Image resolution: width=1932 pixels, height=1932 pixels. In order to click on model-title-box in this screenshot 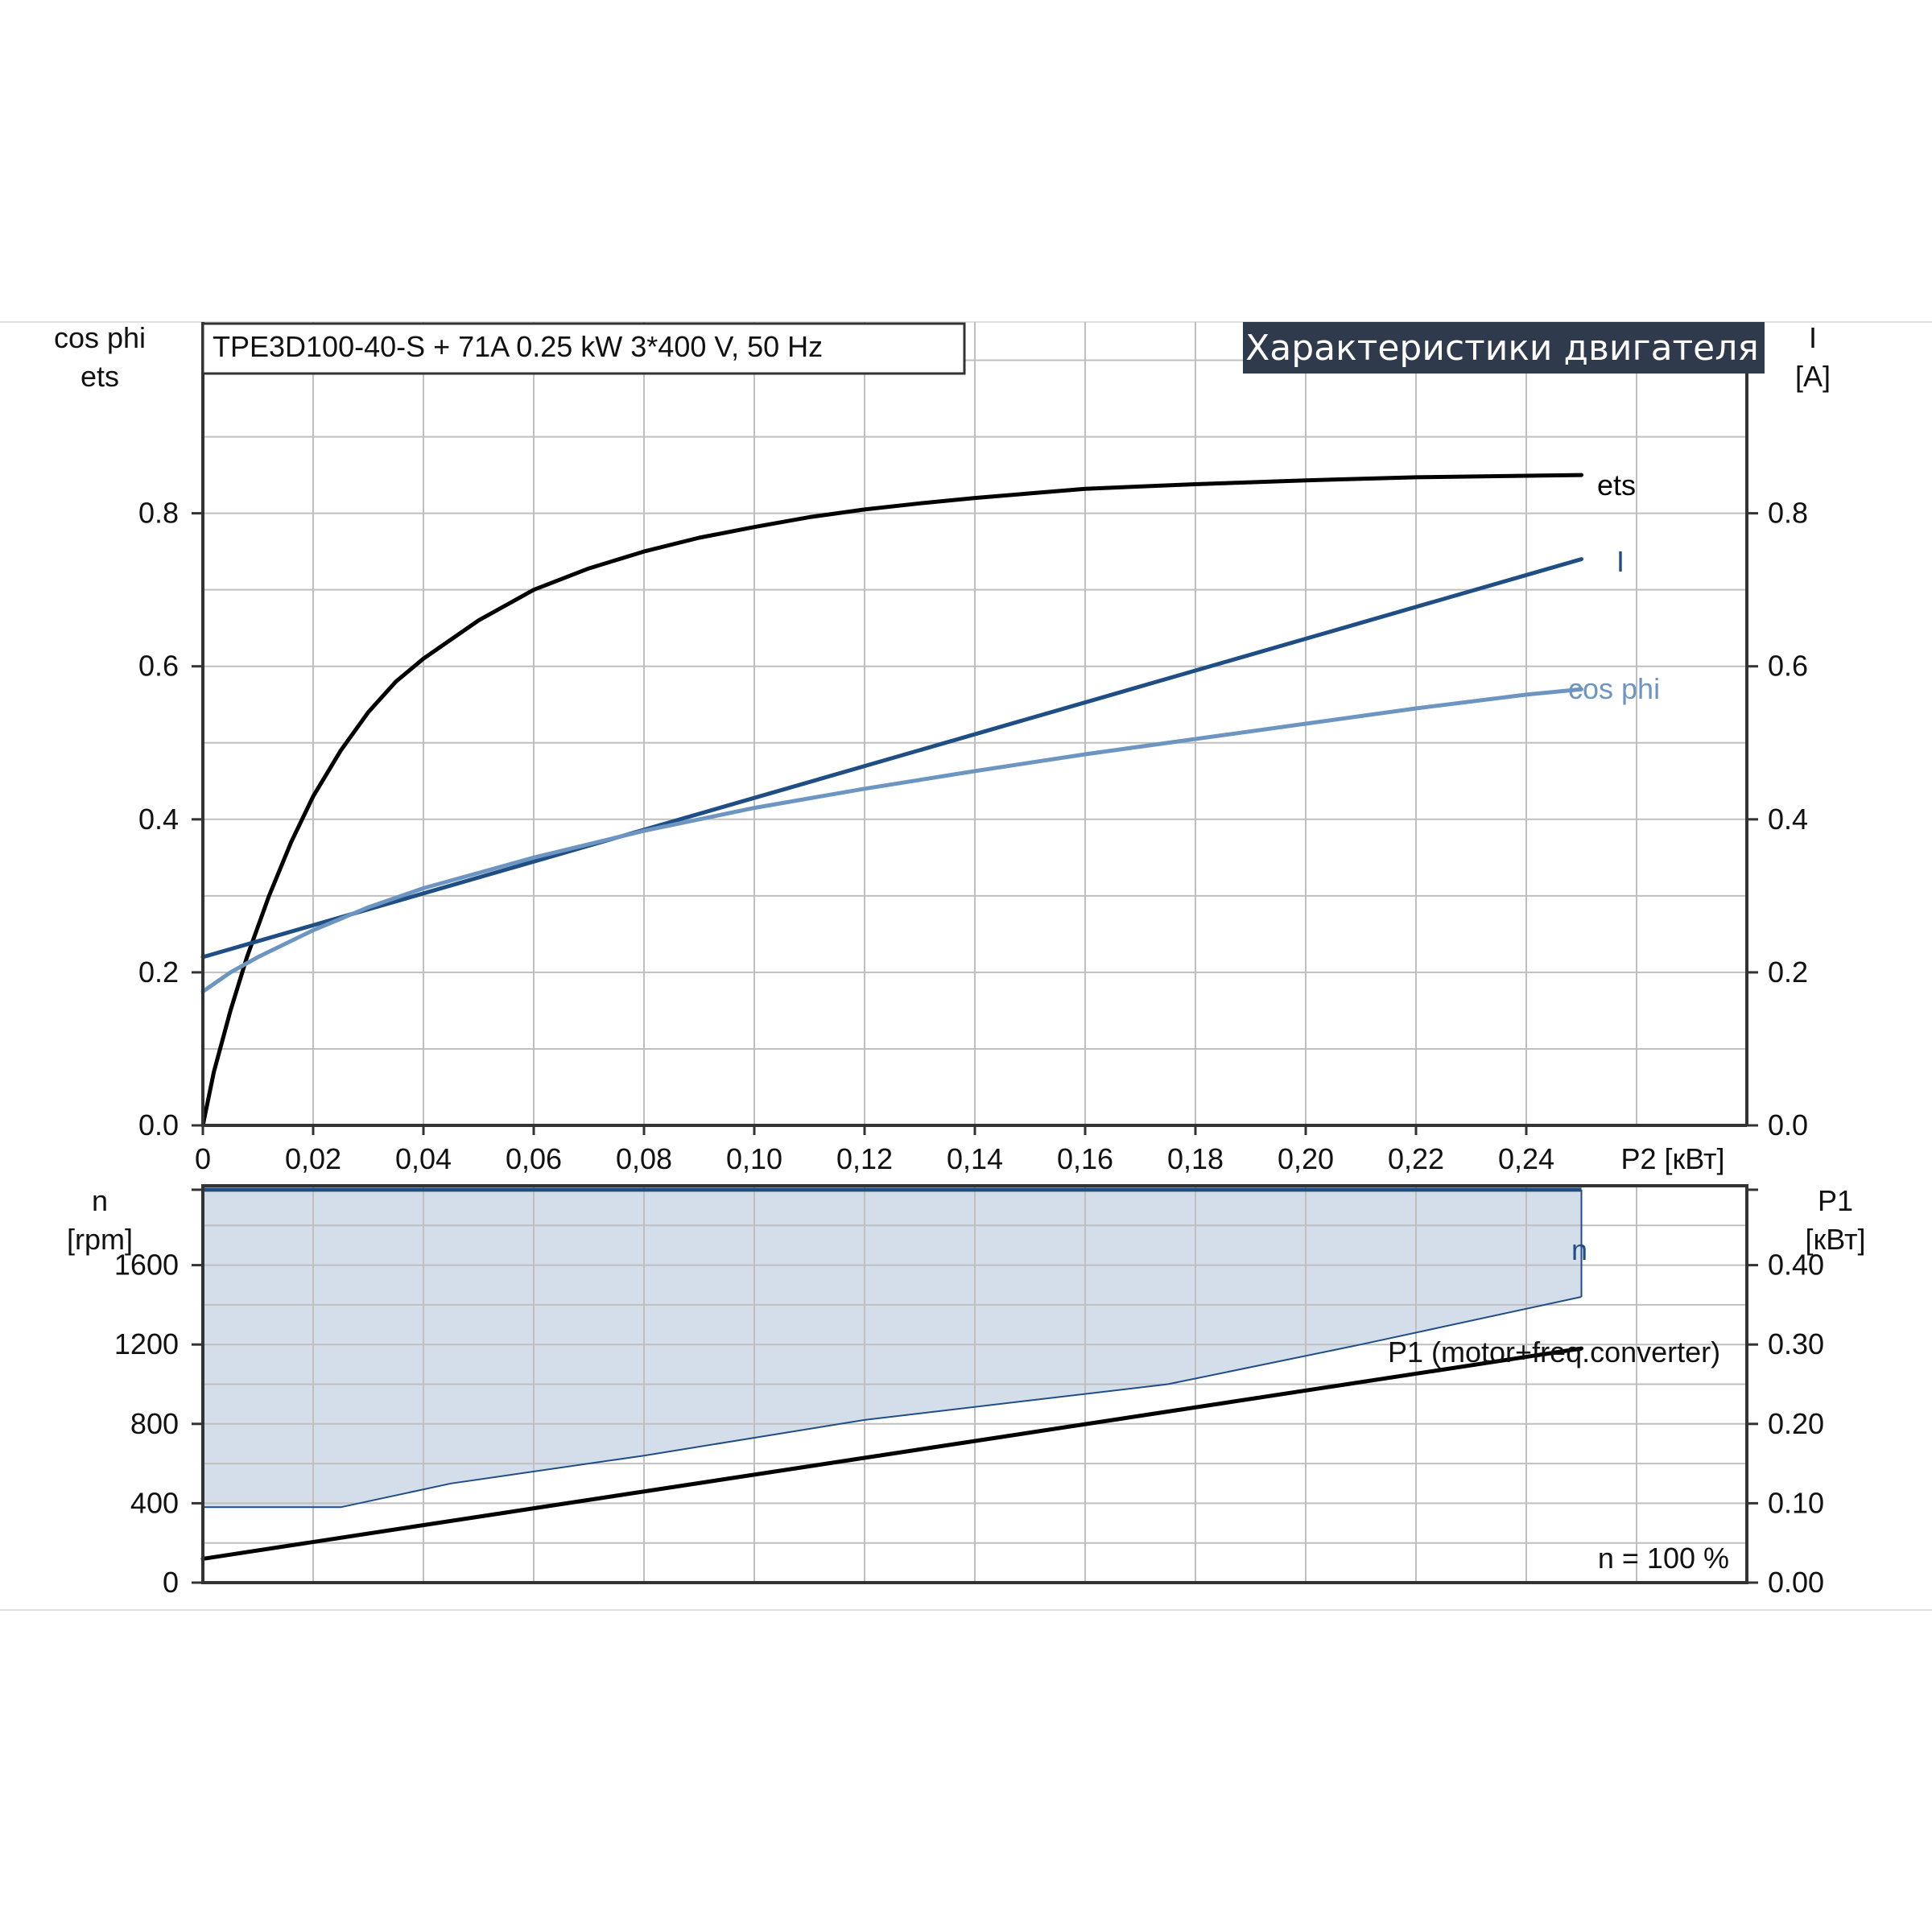, I will do `click(583, 348)`.